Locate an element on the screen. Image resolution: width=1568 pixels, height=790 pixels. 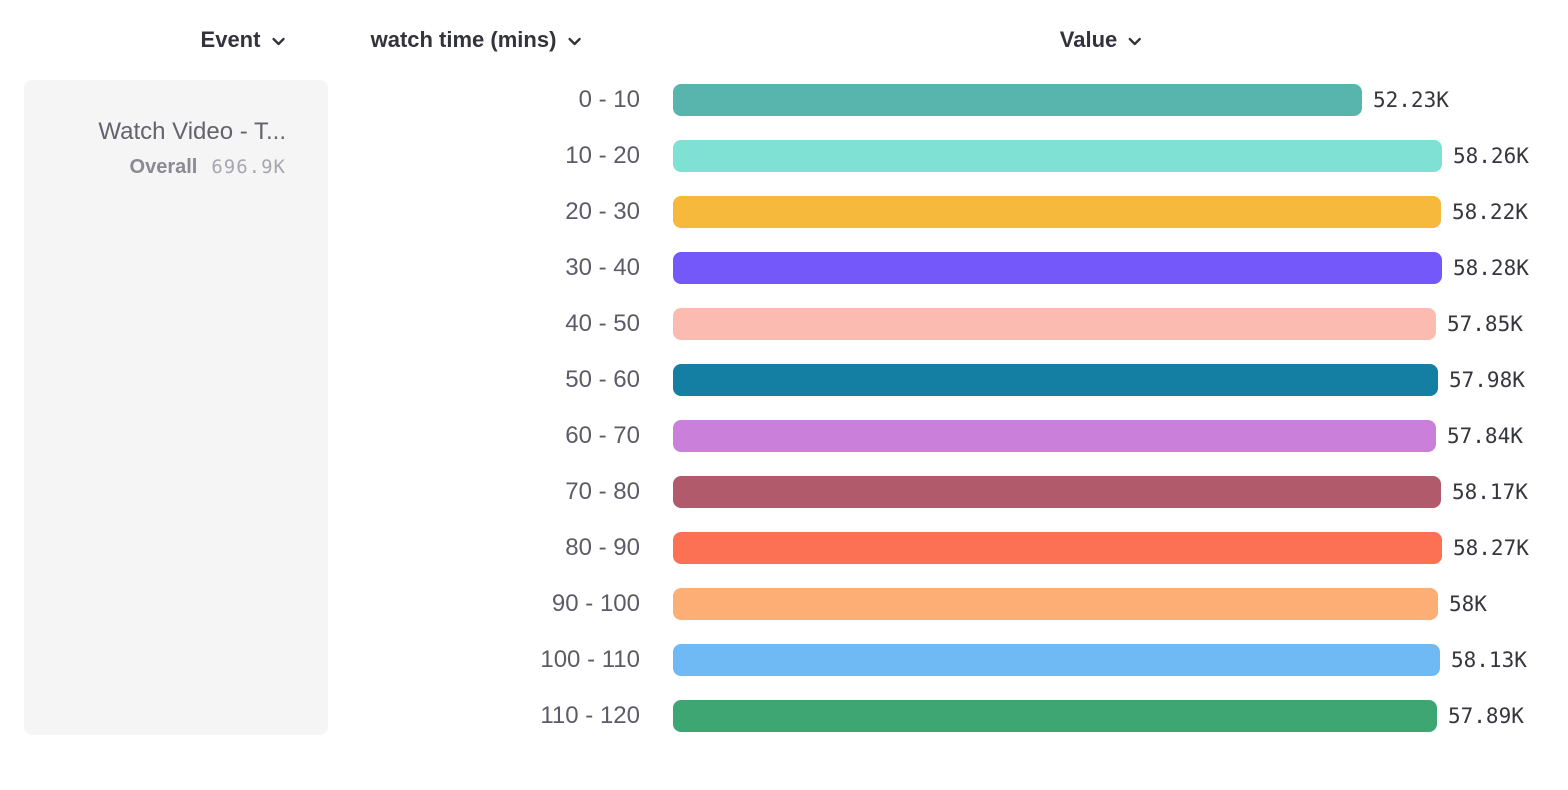
bar-row: 70 - 80 58.17K is located at coordinates (784, 492).